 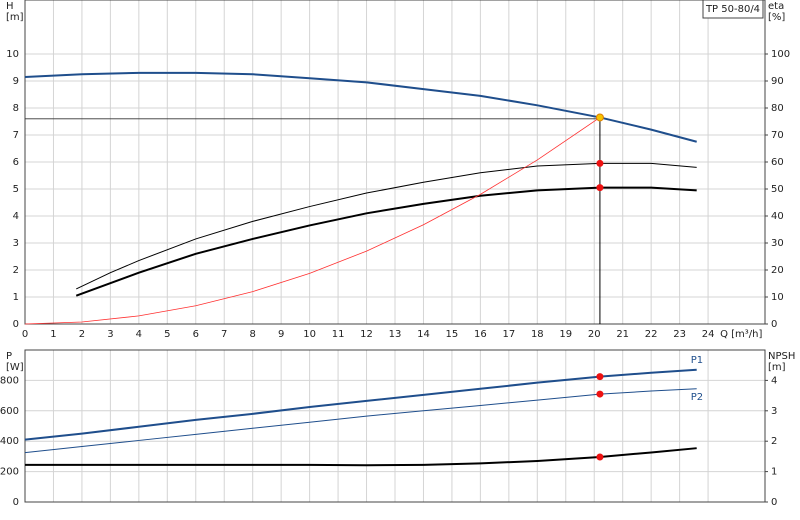 What do you see at coordinates (774, 380) in the screenshot?
I see `y2-tick-label: 4` at bounding box center [774, 380].